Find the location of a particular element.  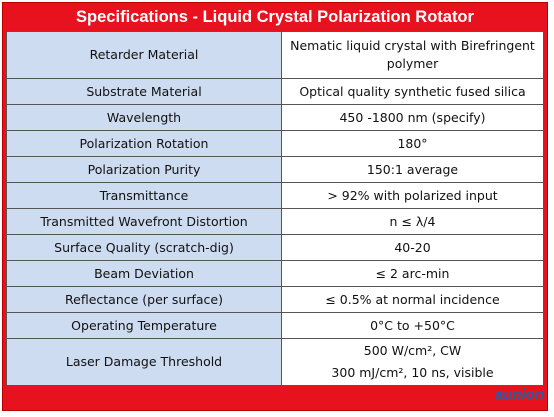

spec-value: ≤ 0.5% at normal incidence is located at coordinates (412, 299).